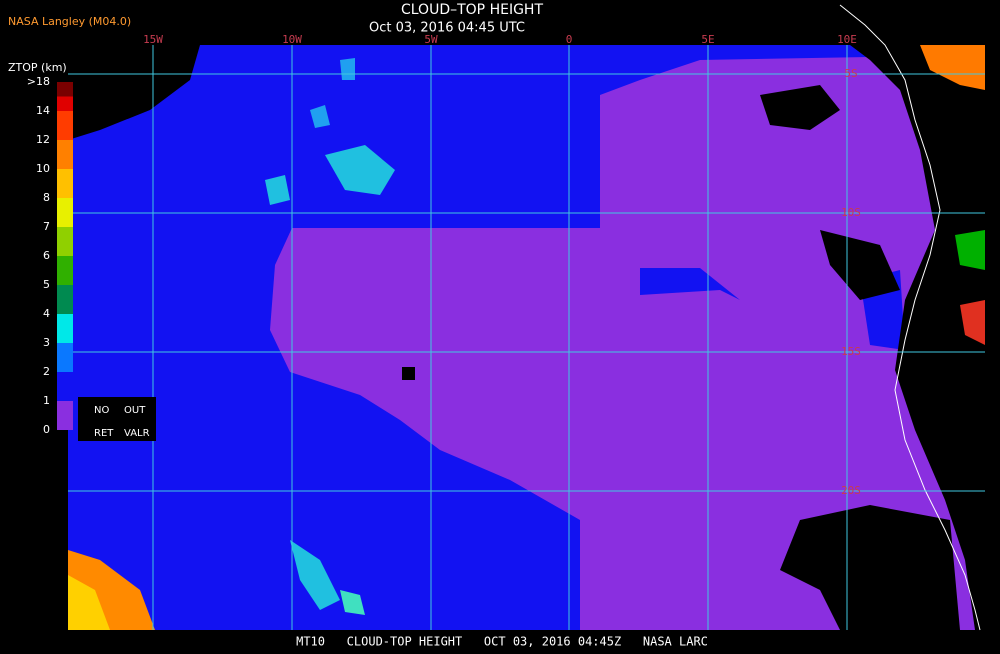 This screenshot has width=1000, height=654. I want to click on longitude-label: 0, so click(569, 39).